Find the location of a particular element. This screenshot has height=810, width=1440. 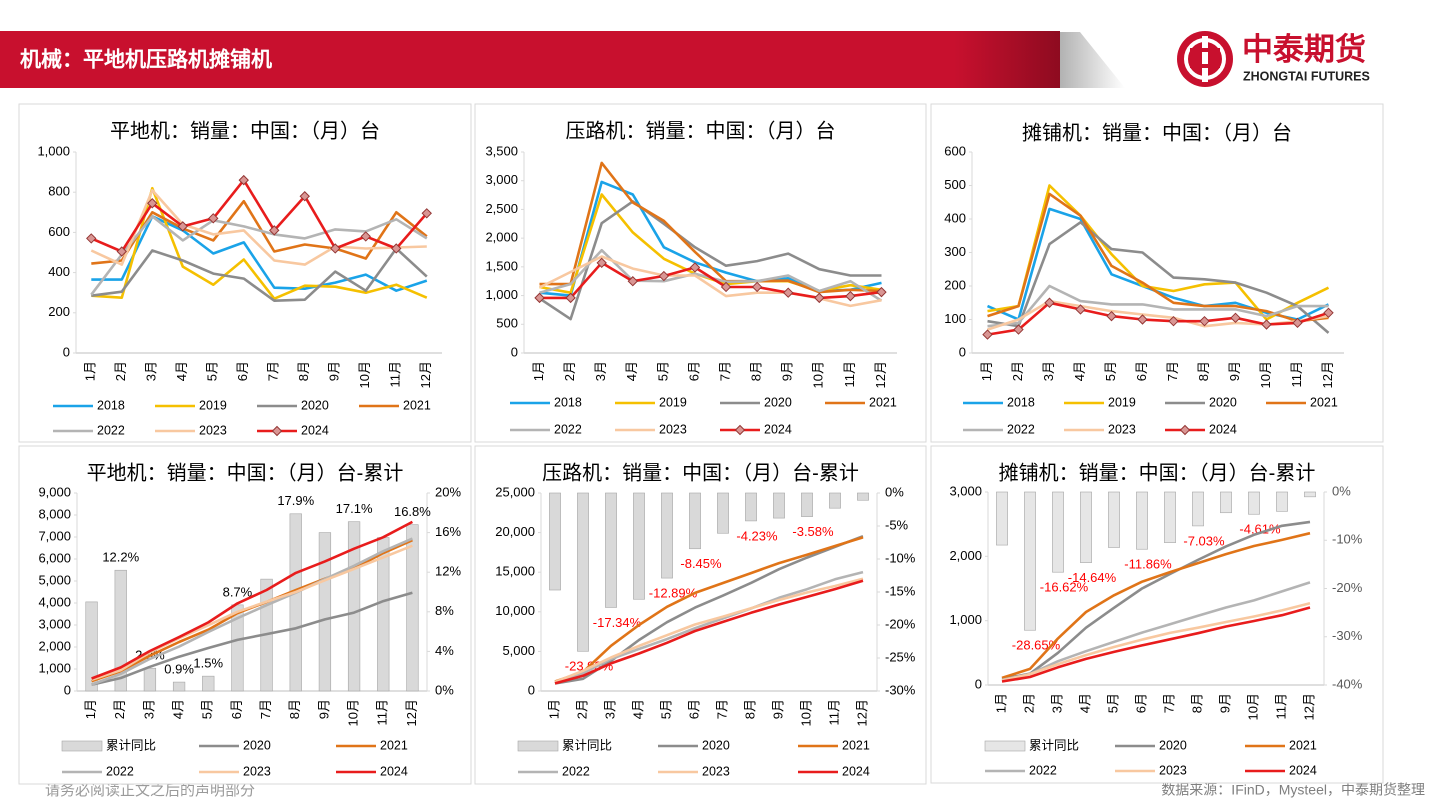

y2-tick-label: 8% is located at coordinates (444, 610).